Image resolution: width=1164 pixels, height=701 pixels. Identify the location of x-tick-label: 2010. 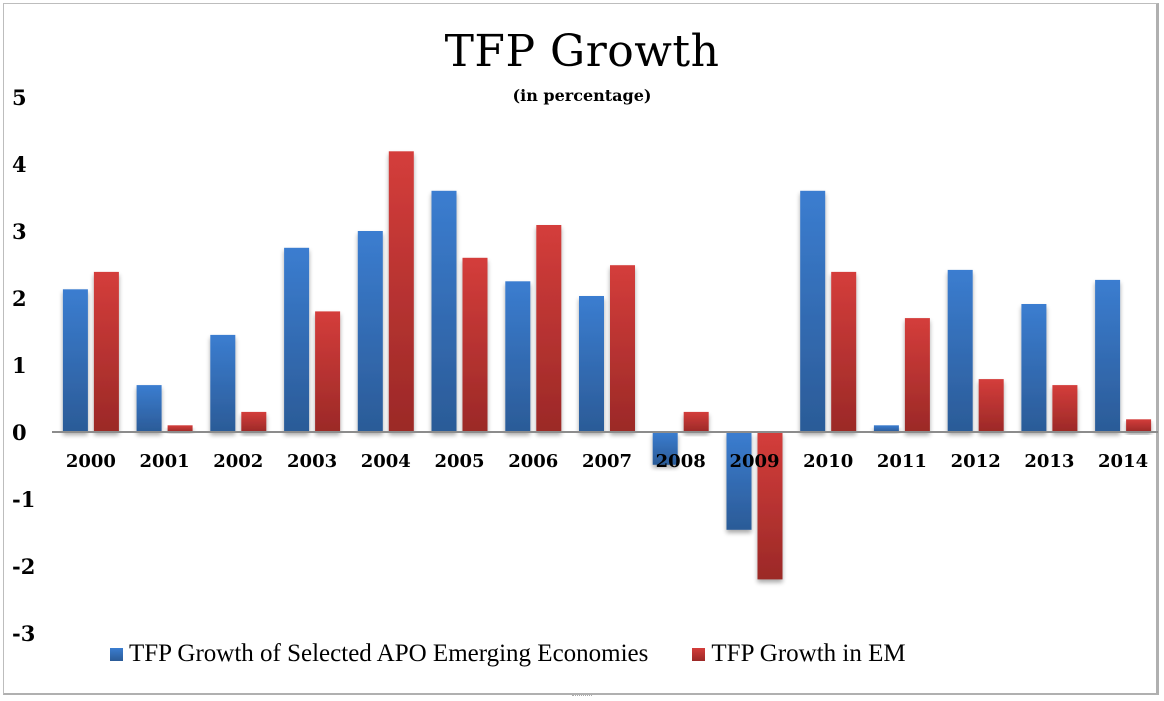
(828, 461).